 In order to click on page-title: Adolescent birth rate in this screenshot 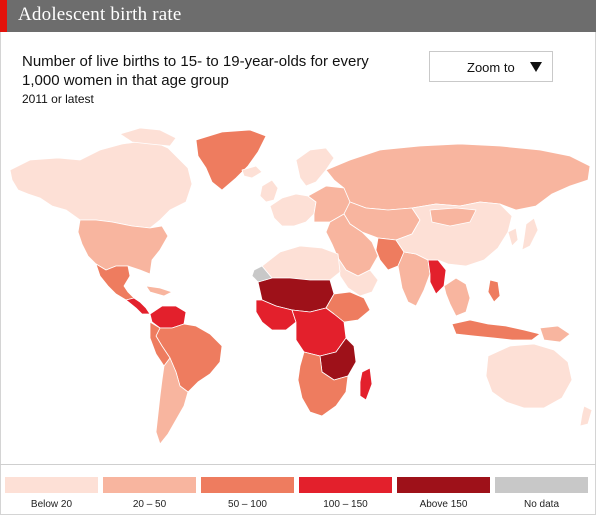, I will do `click(100, 14)`.